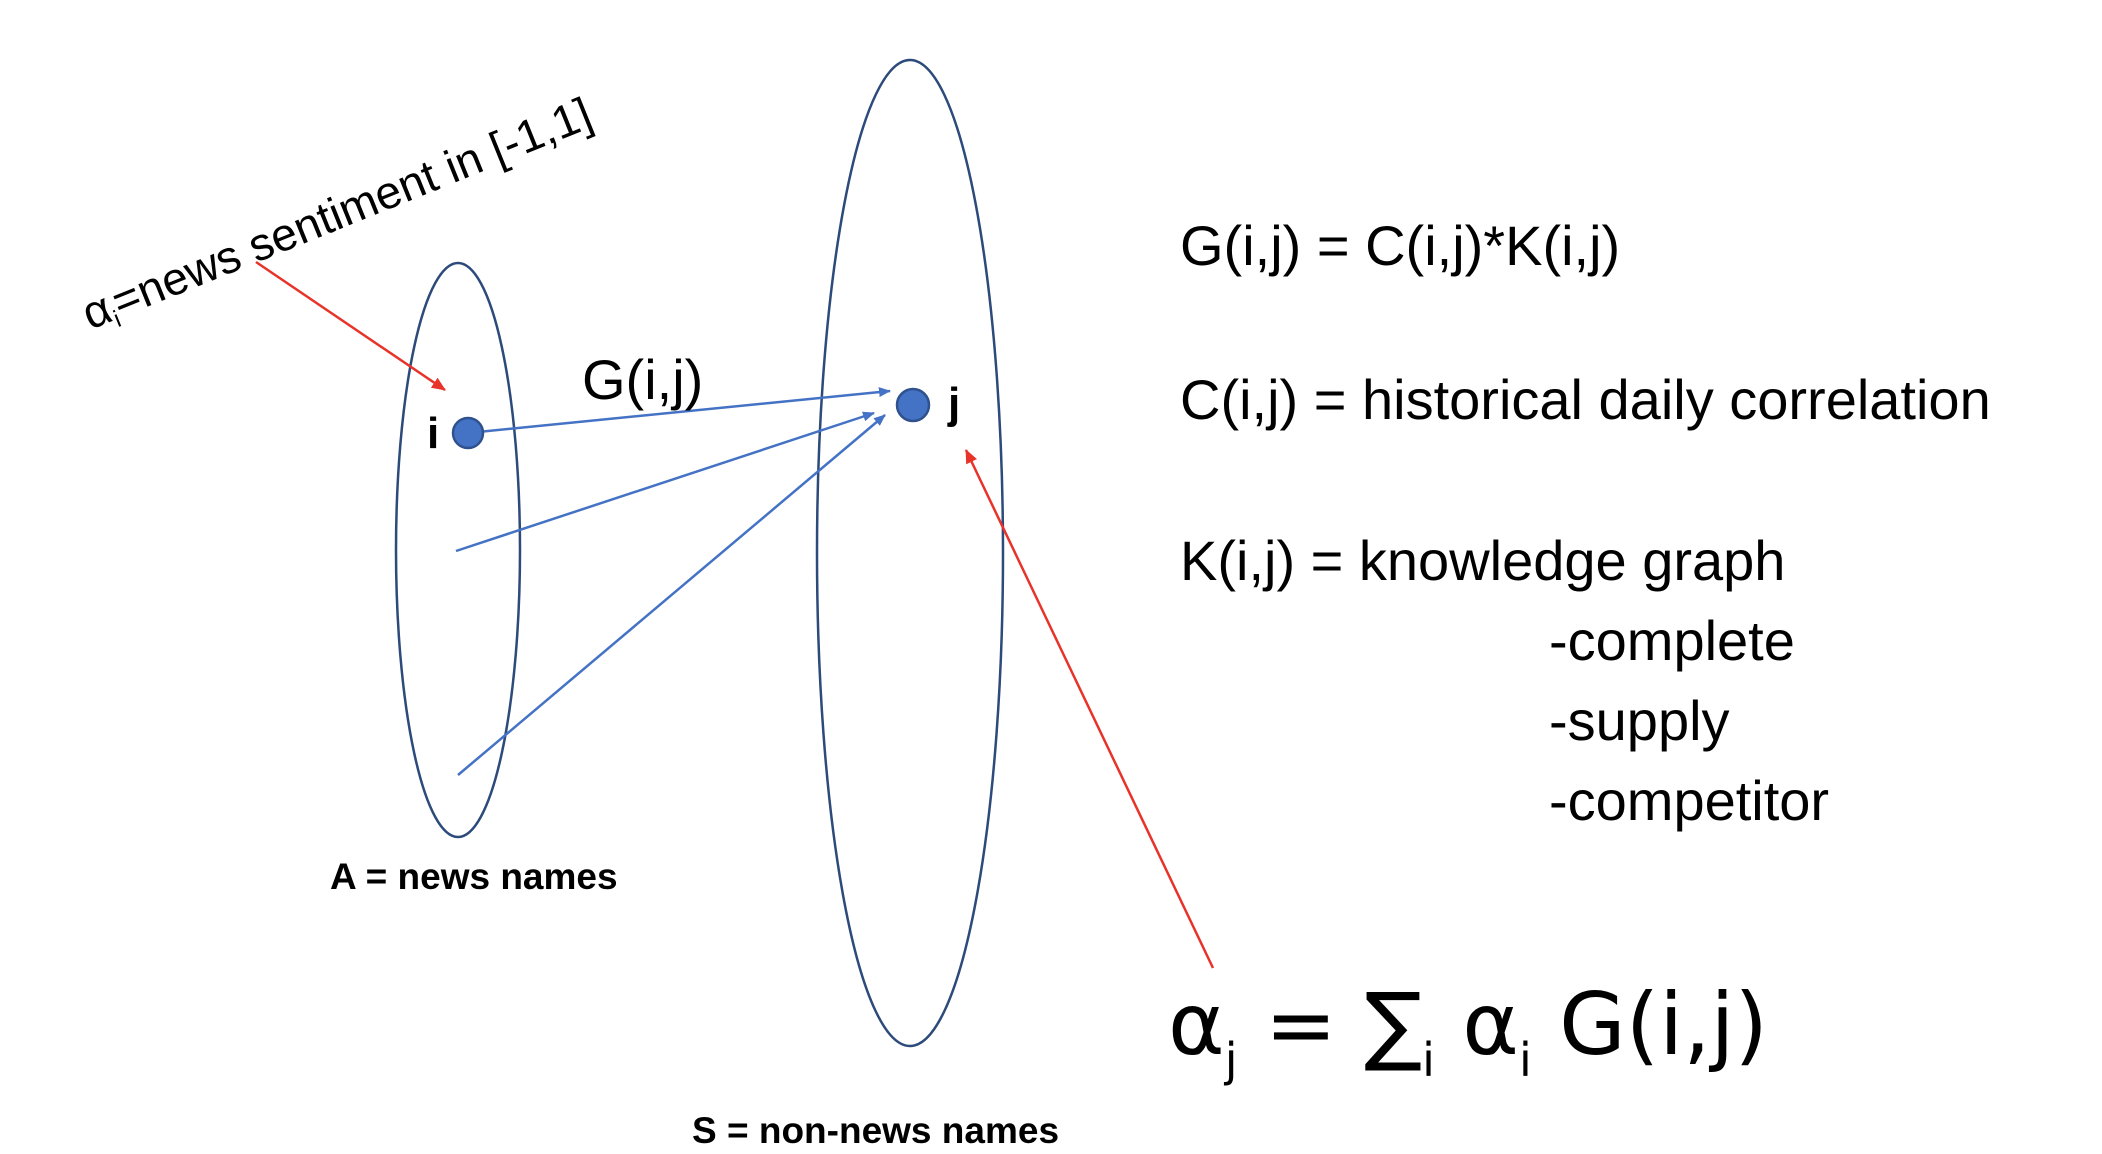 The image size is (2102, 1154). Describe the element at coordinates (1689, 800) in the screenshot. I see `k-type-competitor: -competitor` at that location.